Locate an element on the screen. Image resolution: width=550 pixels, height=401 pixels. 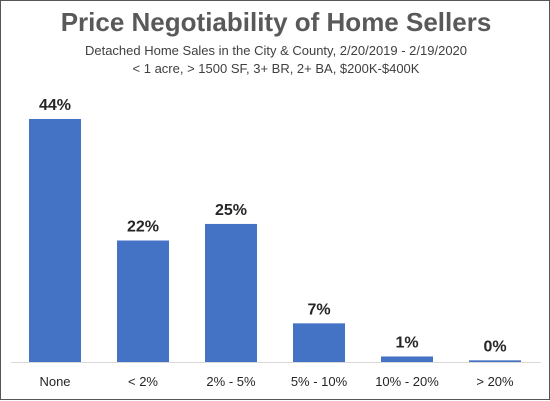
data-label-5: 0% is located at coordinates (494, 346).